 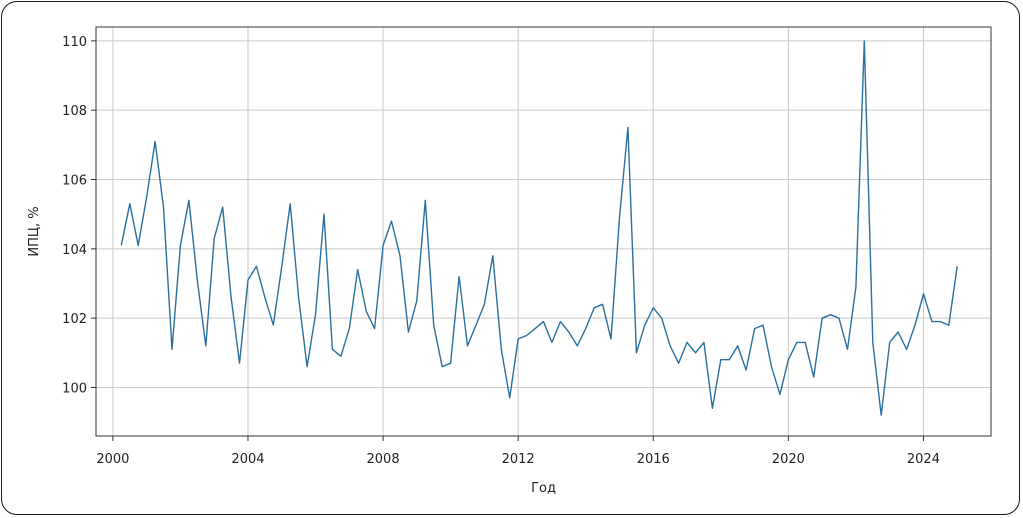 I want to click on x-tick-label: 2024, so click(x=923, y=459).